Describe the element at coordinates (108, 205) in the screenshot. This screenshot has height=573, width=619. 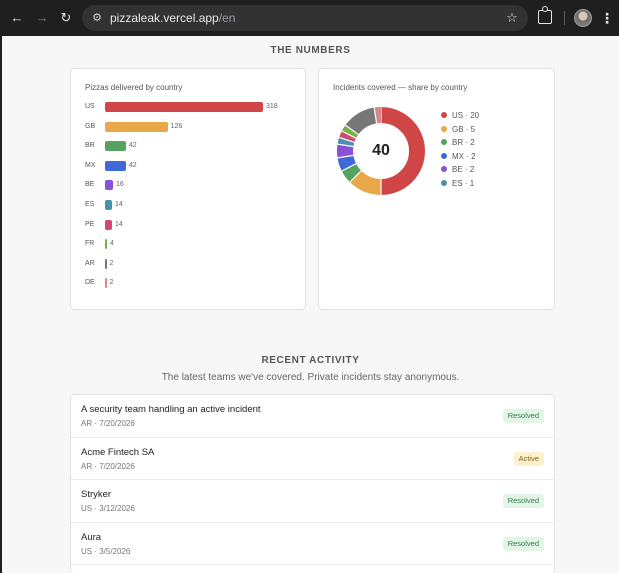
I see `bar-es` at that location.